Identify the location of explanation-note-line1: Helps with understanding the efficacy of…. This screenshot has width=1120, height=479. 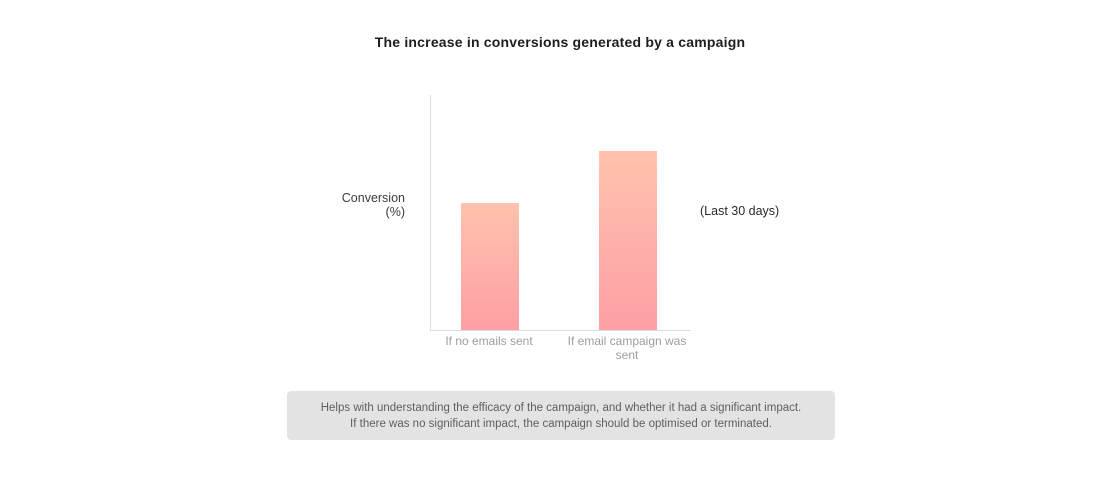
(561, 408).